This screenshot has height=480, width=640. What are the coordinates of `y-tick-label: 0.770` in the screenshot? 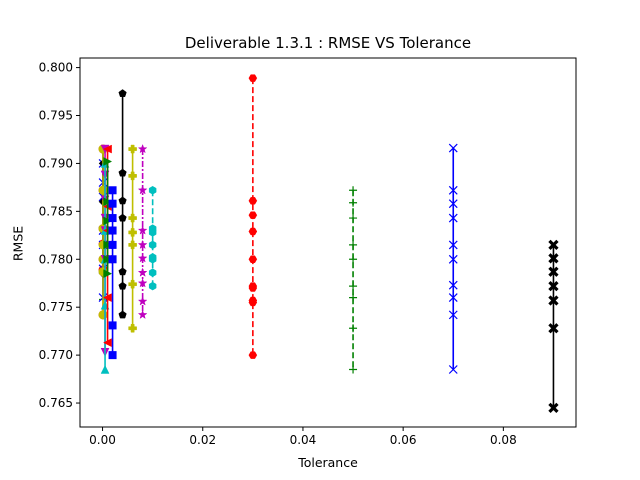 It's located at (56, 355).